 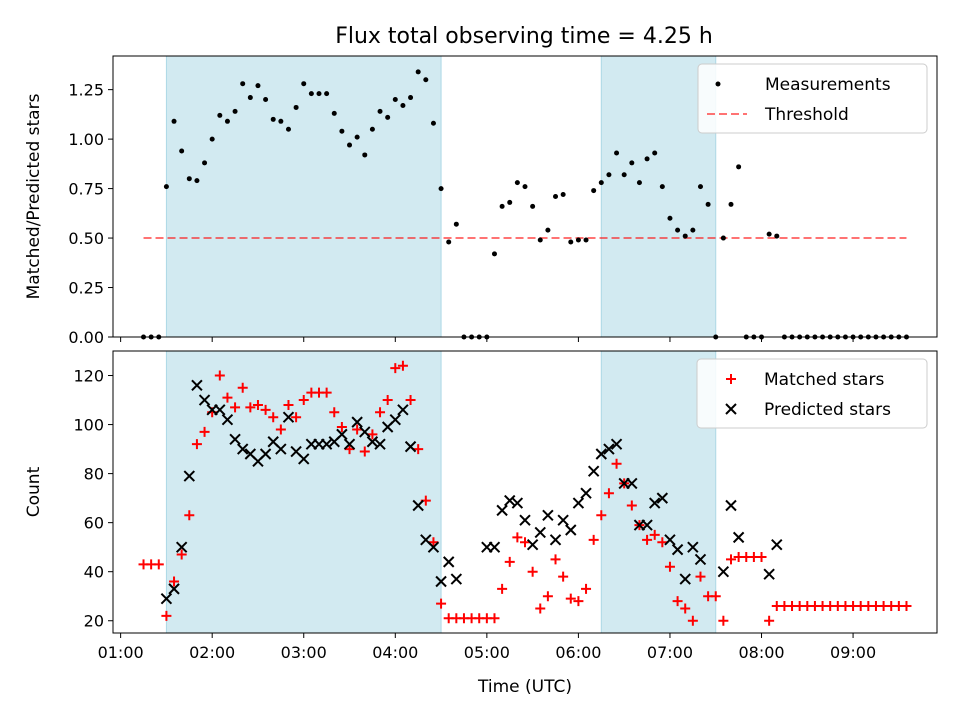 I want to click on x-tick-label: 09:00, so click(x=853, y=652).